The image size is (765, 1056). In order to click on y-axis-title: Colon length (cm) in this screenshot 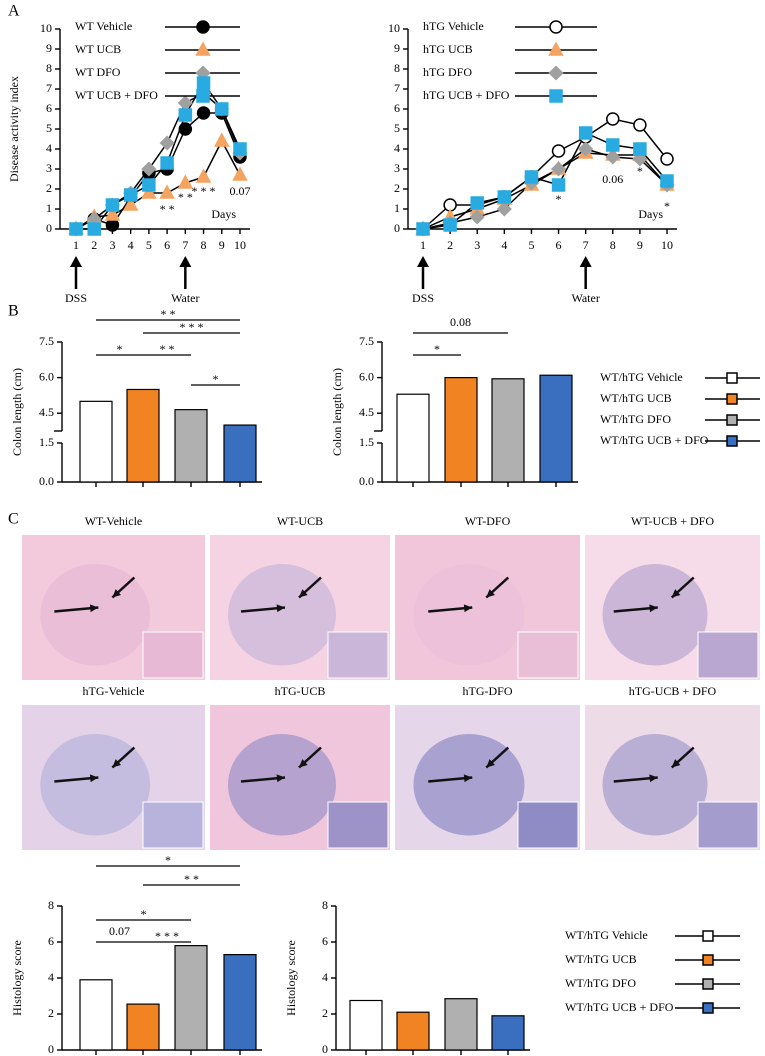, I will do `click(17, 412)`.